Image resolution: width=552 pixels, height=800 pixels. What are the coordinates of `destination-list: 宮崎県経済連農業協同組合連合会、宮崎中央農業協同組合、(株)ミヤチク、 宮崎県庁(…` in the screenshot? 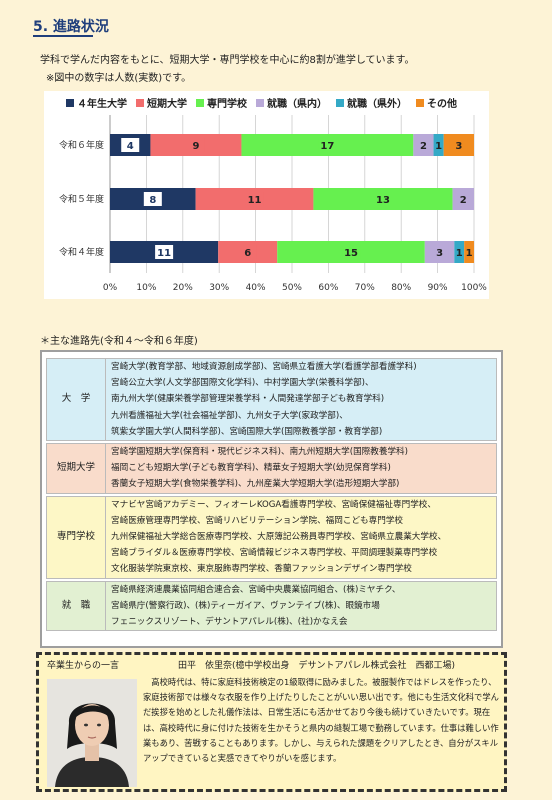 It's located at (301, 606).